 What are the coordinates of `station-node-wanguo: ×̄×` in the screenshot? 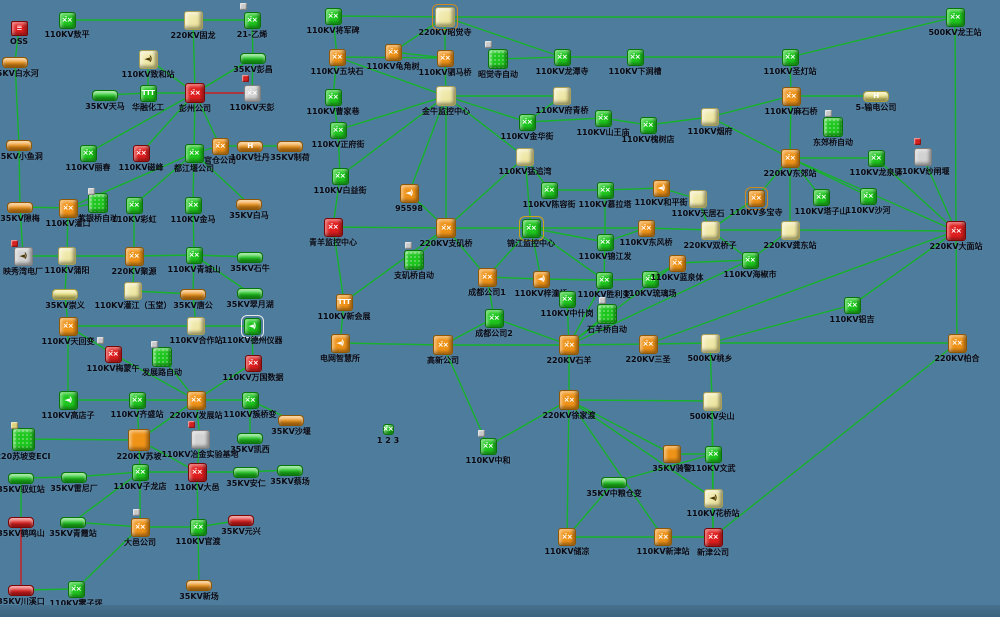 It's located at (253, 363).